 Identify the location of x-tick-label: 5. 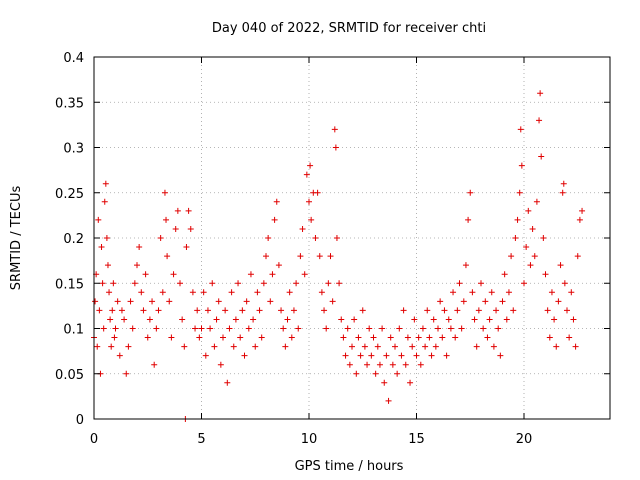
(201, 439).